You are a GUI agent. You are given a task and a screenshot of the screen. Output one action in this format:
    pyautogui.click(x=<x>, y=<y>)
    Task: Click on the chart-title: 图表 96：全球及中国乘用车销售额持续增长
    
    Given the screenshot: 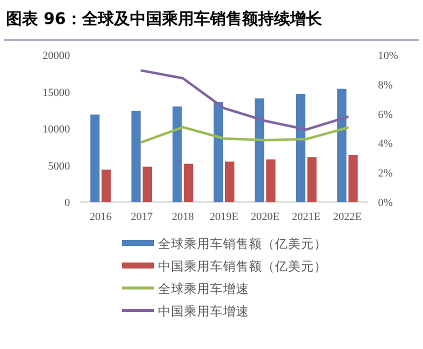 What is the action you would take?
    pyautogui.click(x=164, y=18)
    